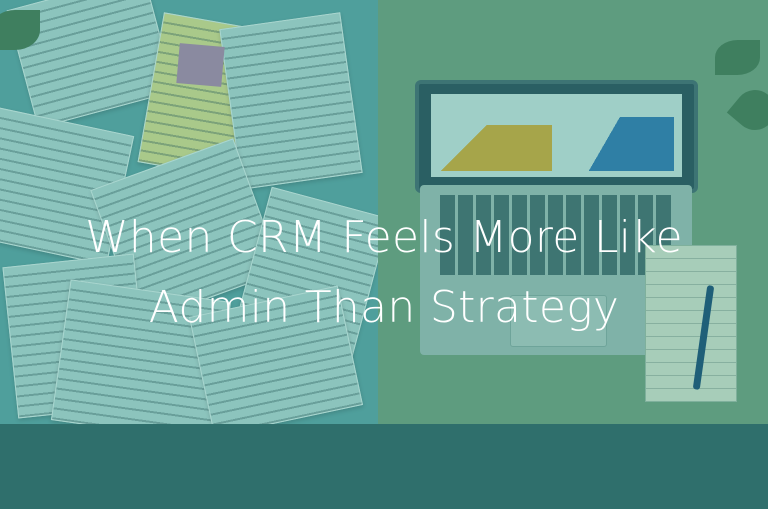 Image resolution: width=768 pixels, height=509 pixels. What do you see at coordinates (556, 136) in the screenshot?
I see `laptop-screen` at bounding box center [556, 136].